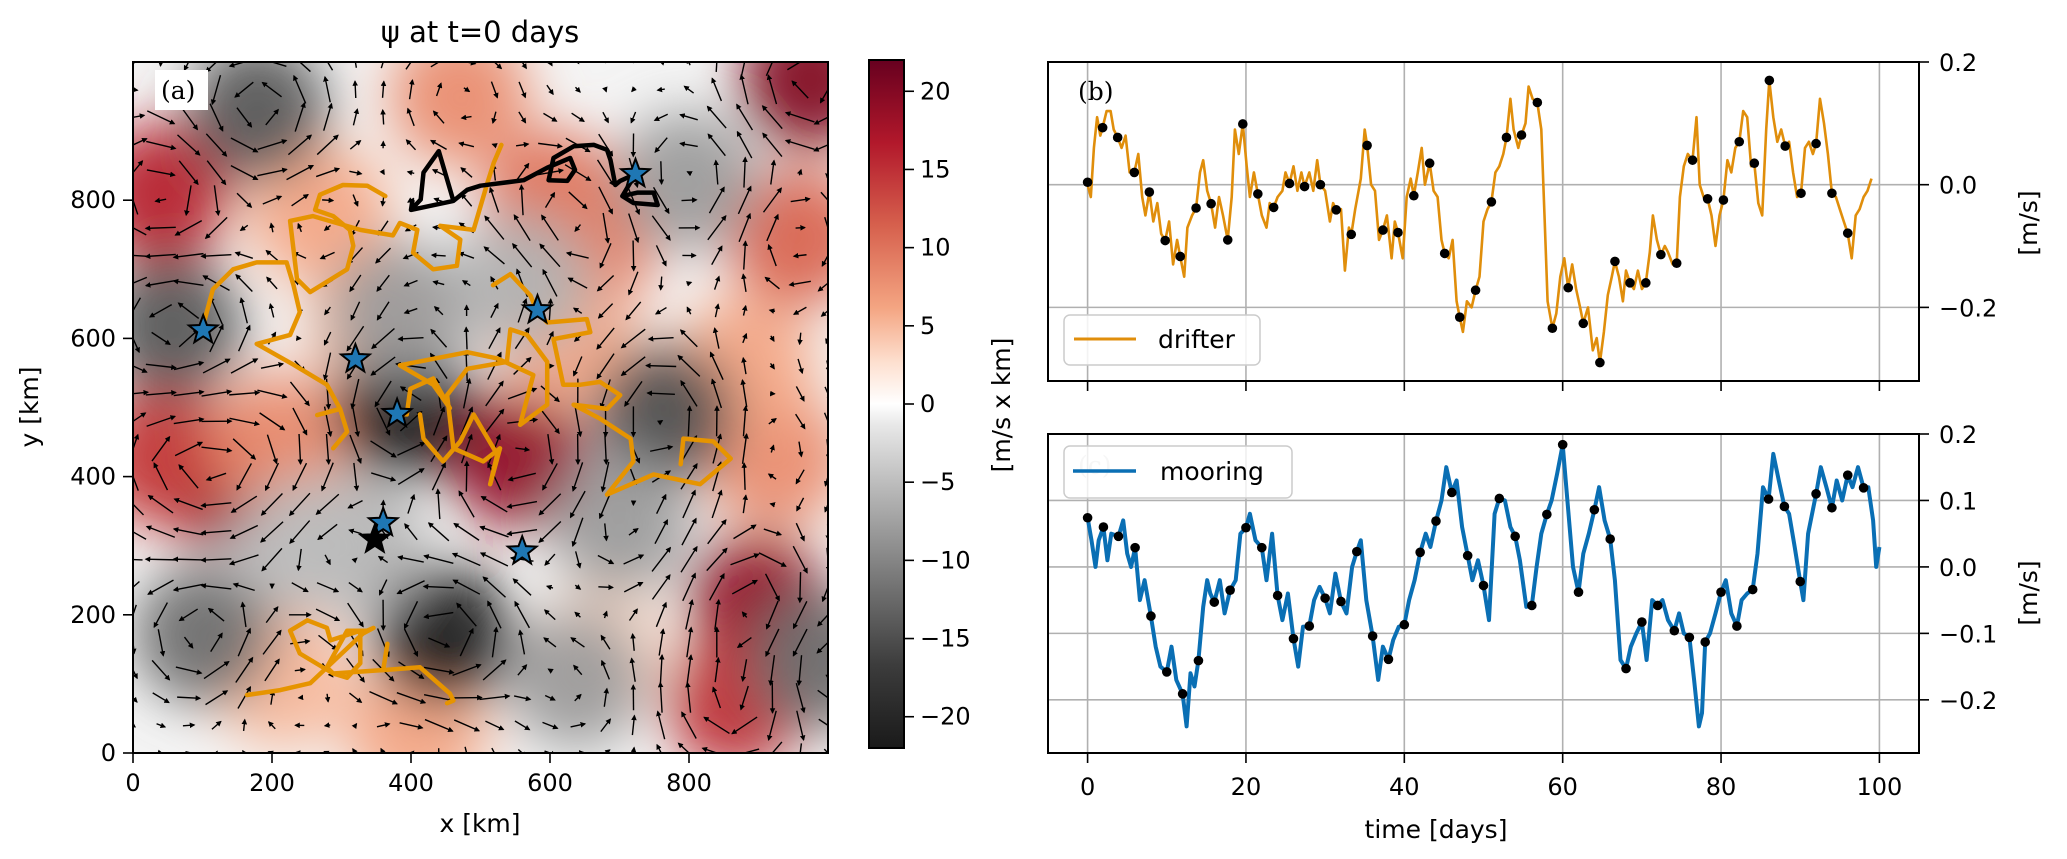 The width and height of the screenshot is (2067, 859). What do you see at coordinates (93, 338) in the screenshot?
I see `y-tick-label: 600` at bounding box center [93, 338].